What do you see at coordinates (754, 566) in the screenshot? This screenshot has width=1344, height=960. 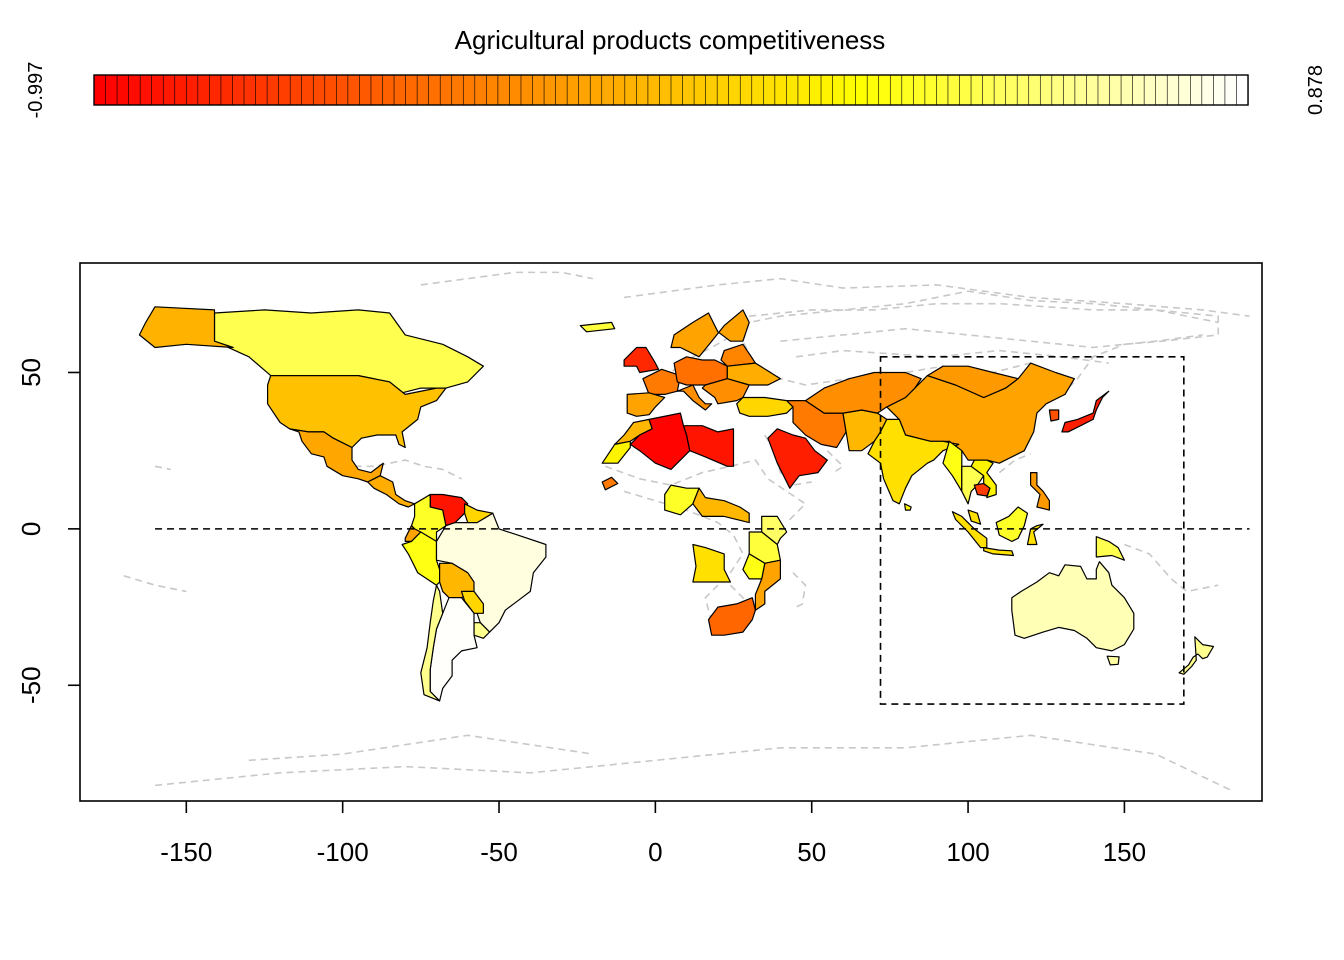 I see `country-malawi-and-zambia` at bounding box center [754, 566].